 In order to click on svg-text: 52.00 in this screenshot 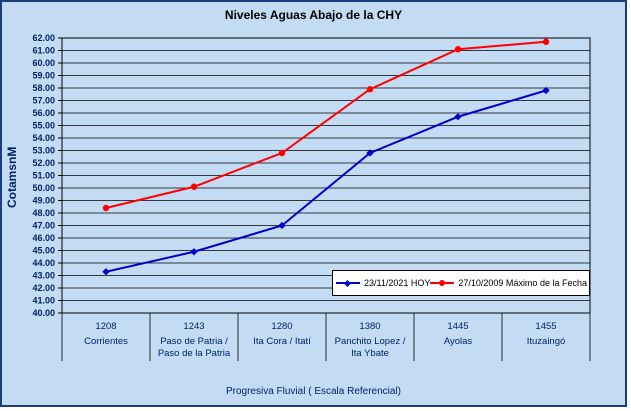, I will do `click(43, 163)`.